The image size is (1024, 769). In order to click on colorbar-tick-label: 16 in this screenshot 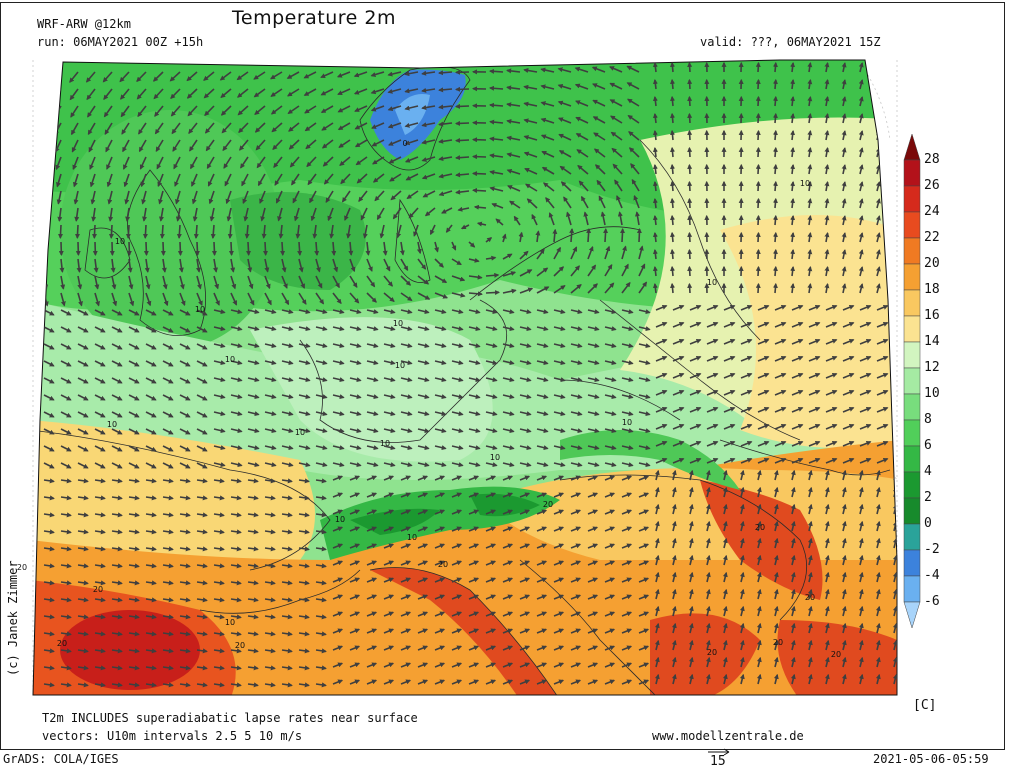, I will do `click(932, 316)`.